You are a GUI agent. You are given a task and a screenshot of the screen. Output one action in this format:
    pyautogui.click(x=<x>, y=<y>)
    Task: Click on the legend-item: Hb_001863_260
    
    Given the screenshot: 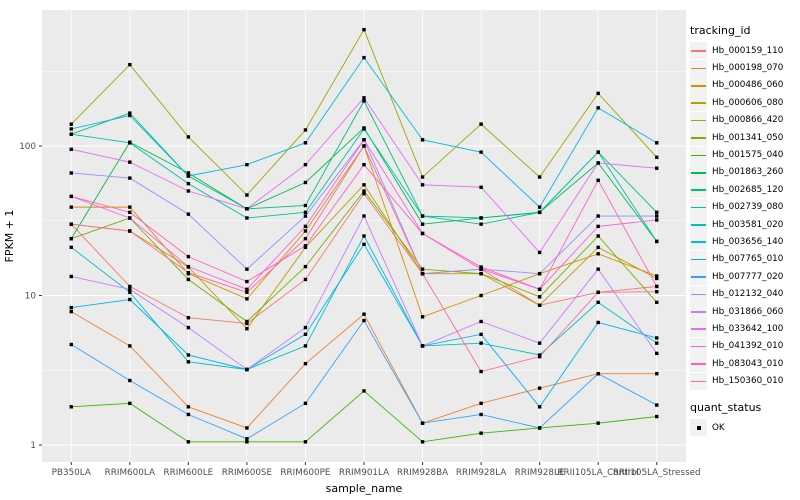 What is the action you would take?
    pyautogui.click(x=745, y=172)
    